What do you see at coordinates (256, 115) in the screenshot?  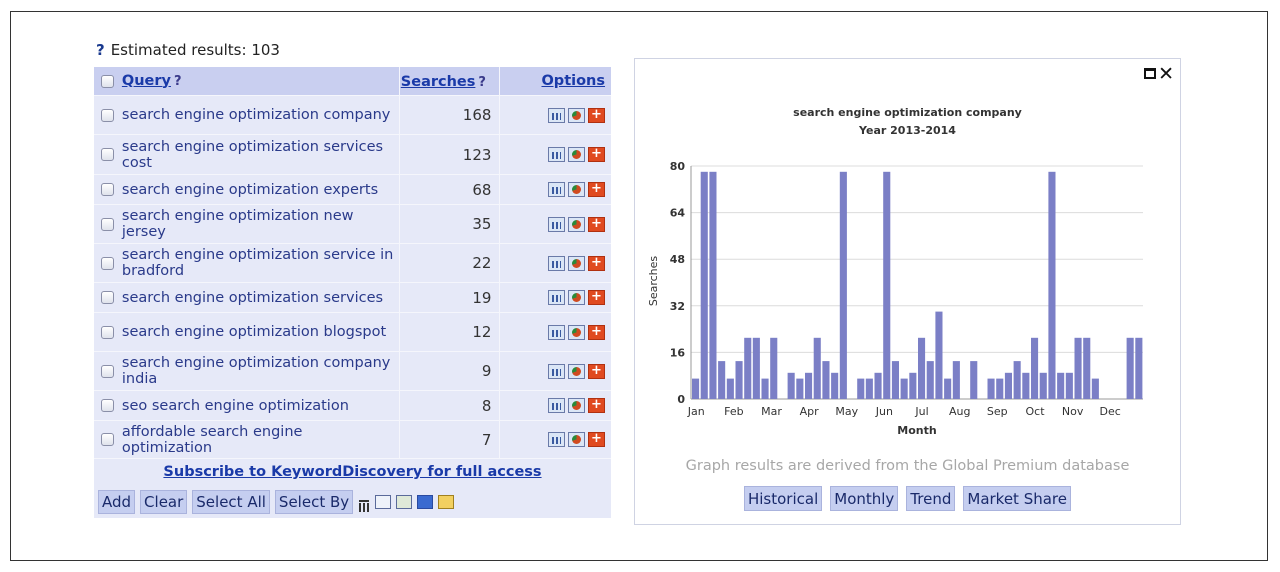 I see `query-cell: search engine optimization company` at bounding box center [256, 115].